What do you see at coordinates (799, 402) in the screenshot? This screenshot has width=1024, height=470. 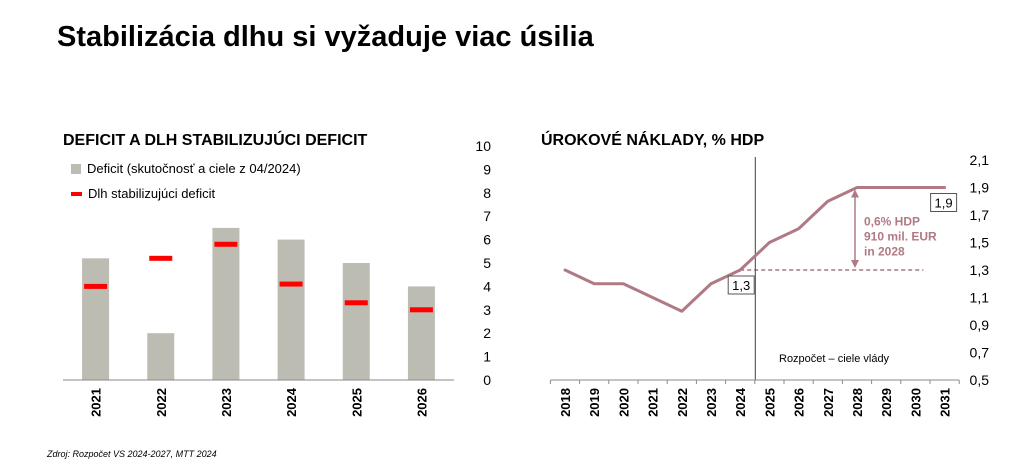 I see `right-x-tick-label: 2026` at bounding box center [799, 402].